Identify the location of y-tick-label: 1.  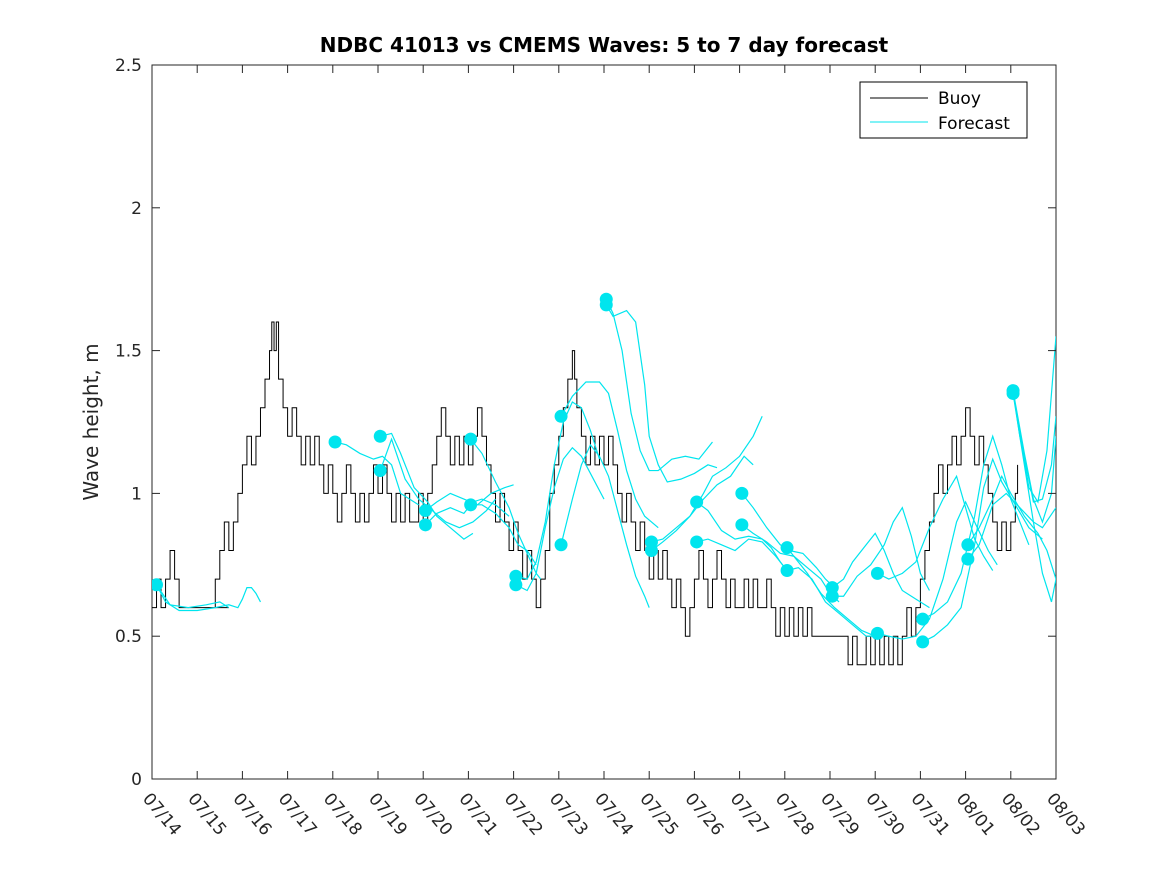
(136, 494).